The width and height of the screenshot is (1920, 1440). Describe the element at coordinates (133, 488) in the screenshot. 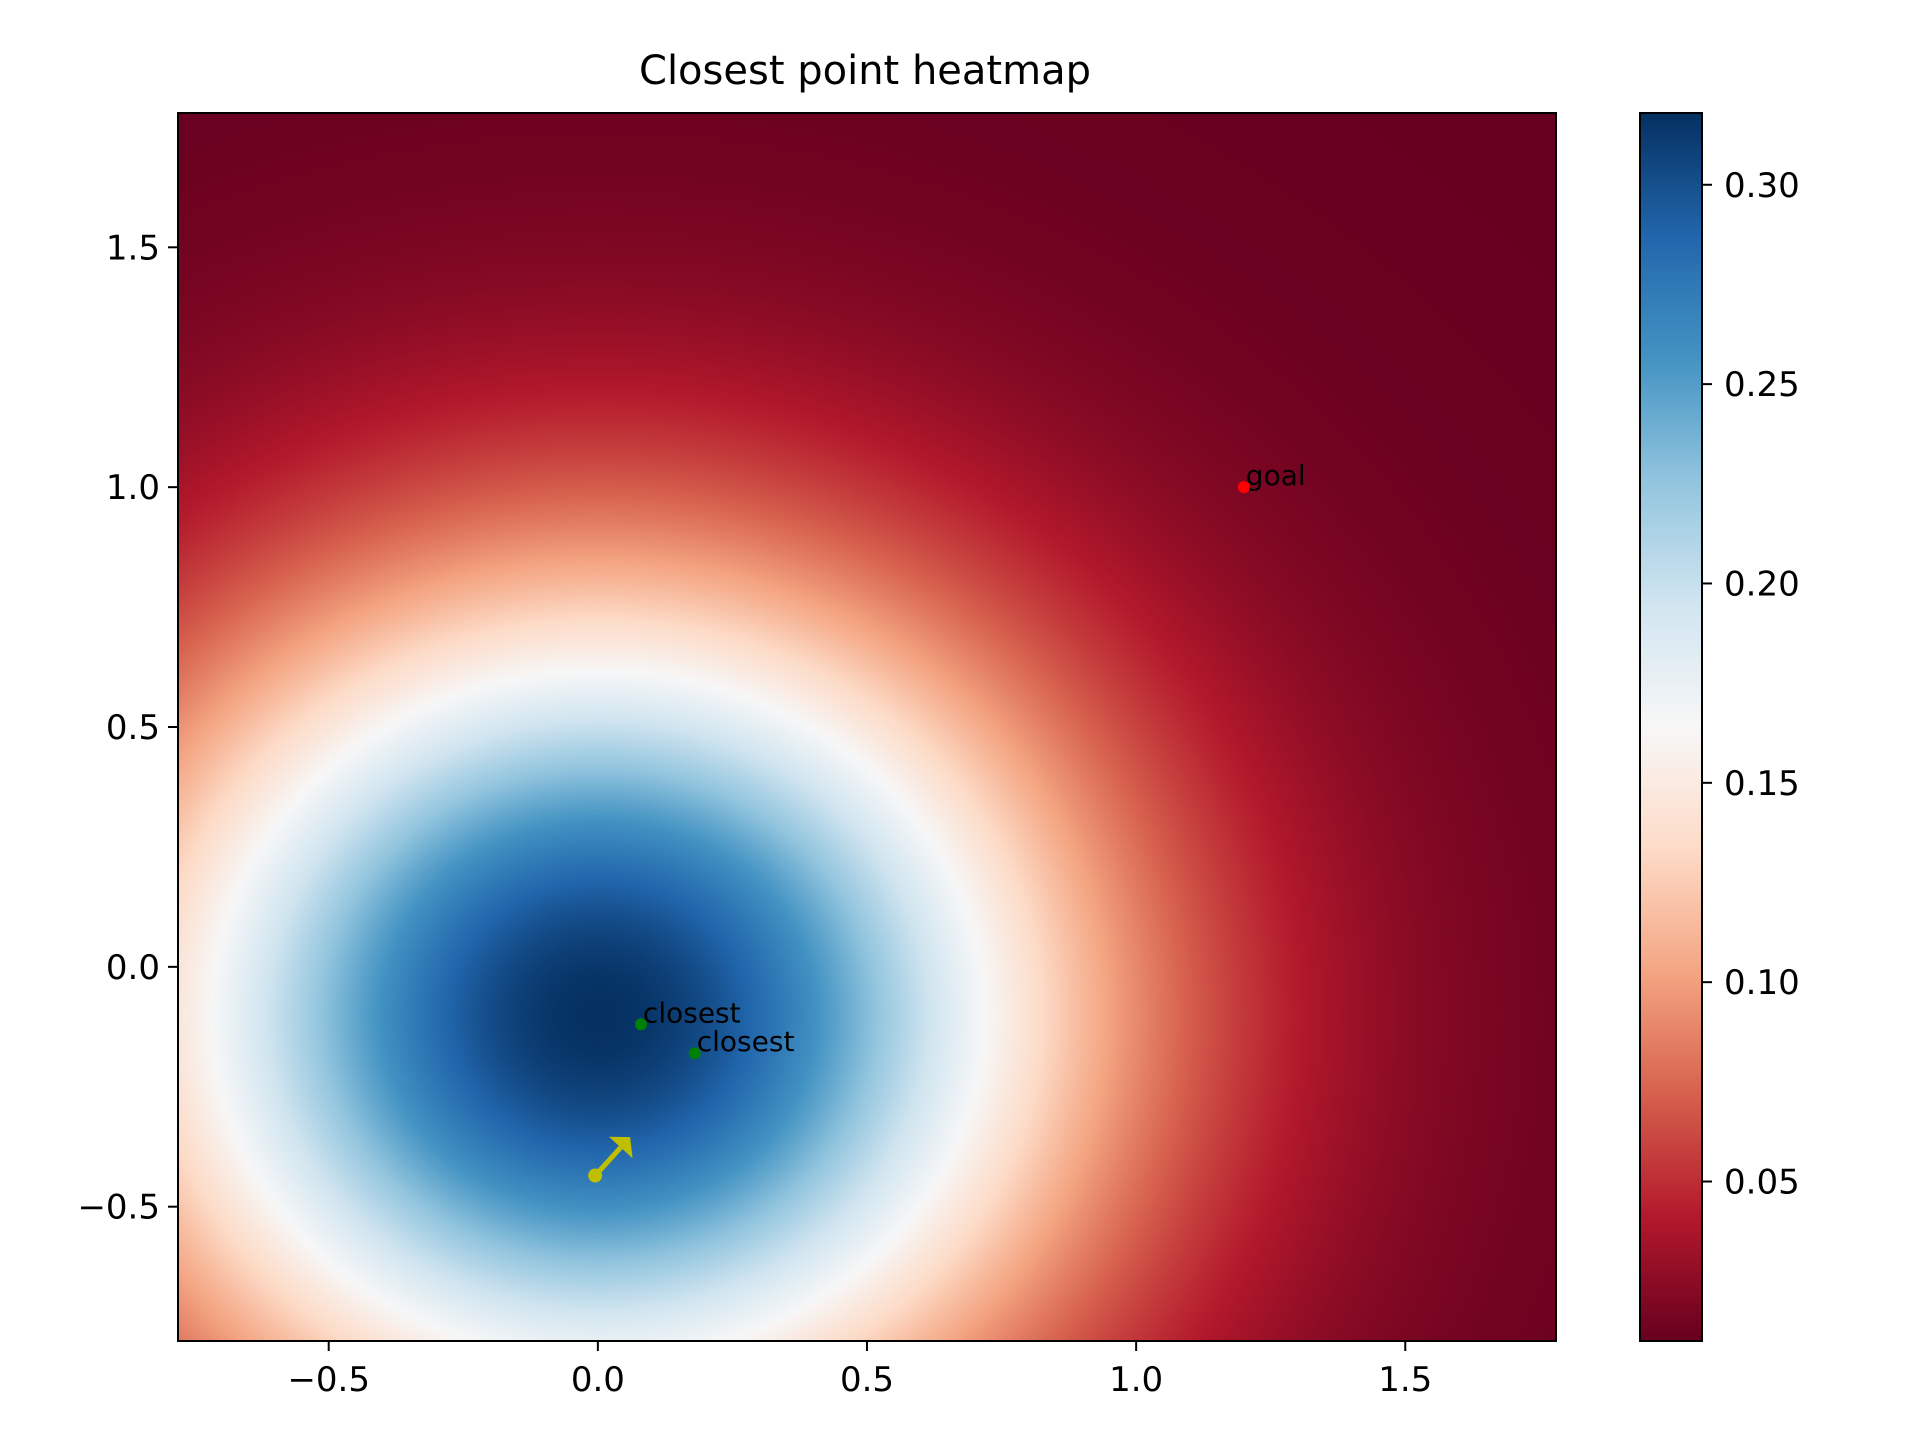

I see `y-tick-label: 1.0` at that location.